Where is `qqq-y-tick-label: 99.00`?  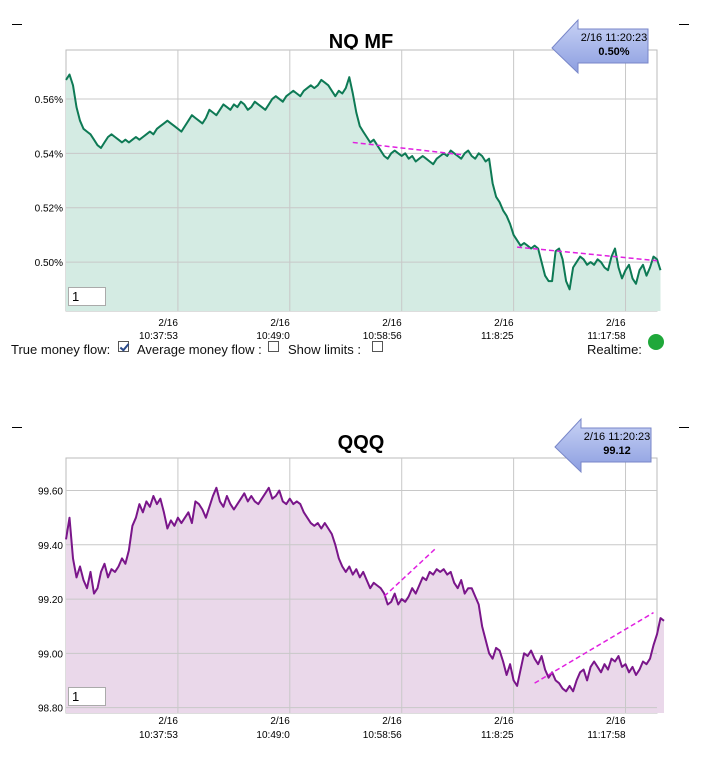
qqq-y-tick-label: 99.00 is located at coordinates (50, 654).